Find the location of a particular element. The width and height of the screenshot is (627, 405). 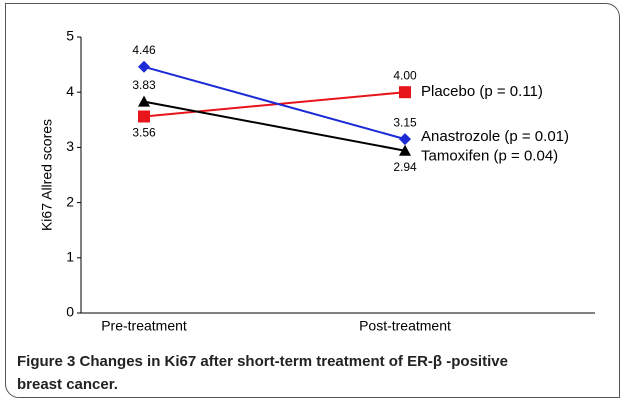

x-tick-label: Post-treatment is located at coordinates (405, 326).